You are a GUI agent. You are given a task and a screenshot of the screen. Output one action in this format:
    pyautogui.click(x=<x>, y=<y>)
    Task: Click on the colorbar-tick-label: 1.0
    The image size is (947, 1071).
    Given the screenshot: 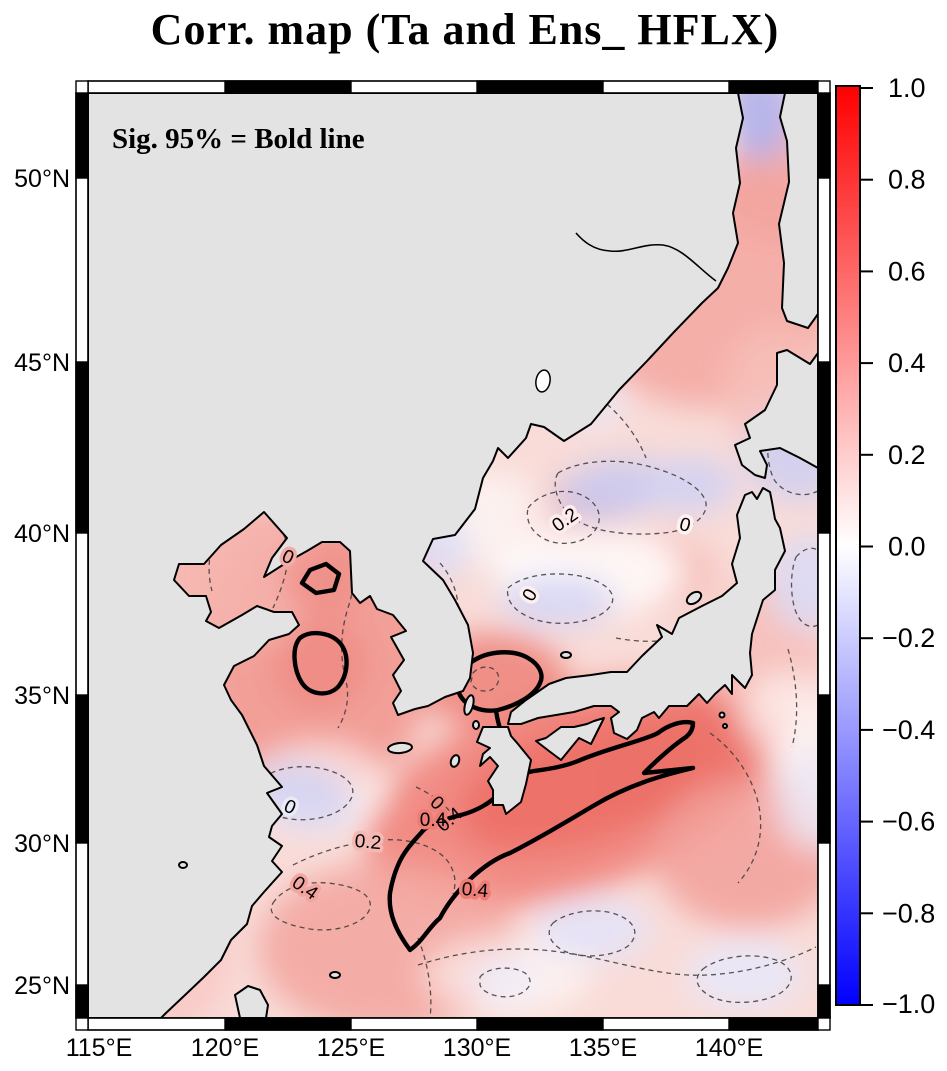 What is the action you would take?
    pyautogui.click(x=907, y=88)
    